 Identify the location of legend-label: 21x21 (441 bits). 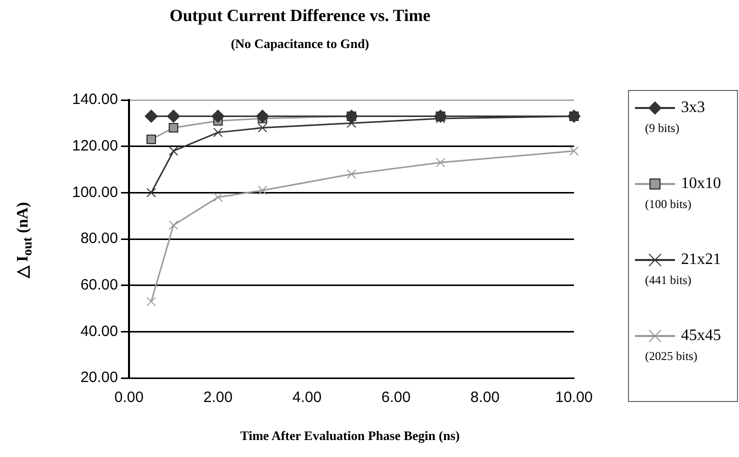
(683, 269).